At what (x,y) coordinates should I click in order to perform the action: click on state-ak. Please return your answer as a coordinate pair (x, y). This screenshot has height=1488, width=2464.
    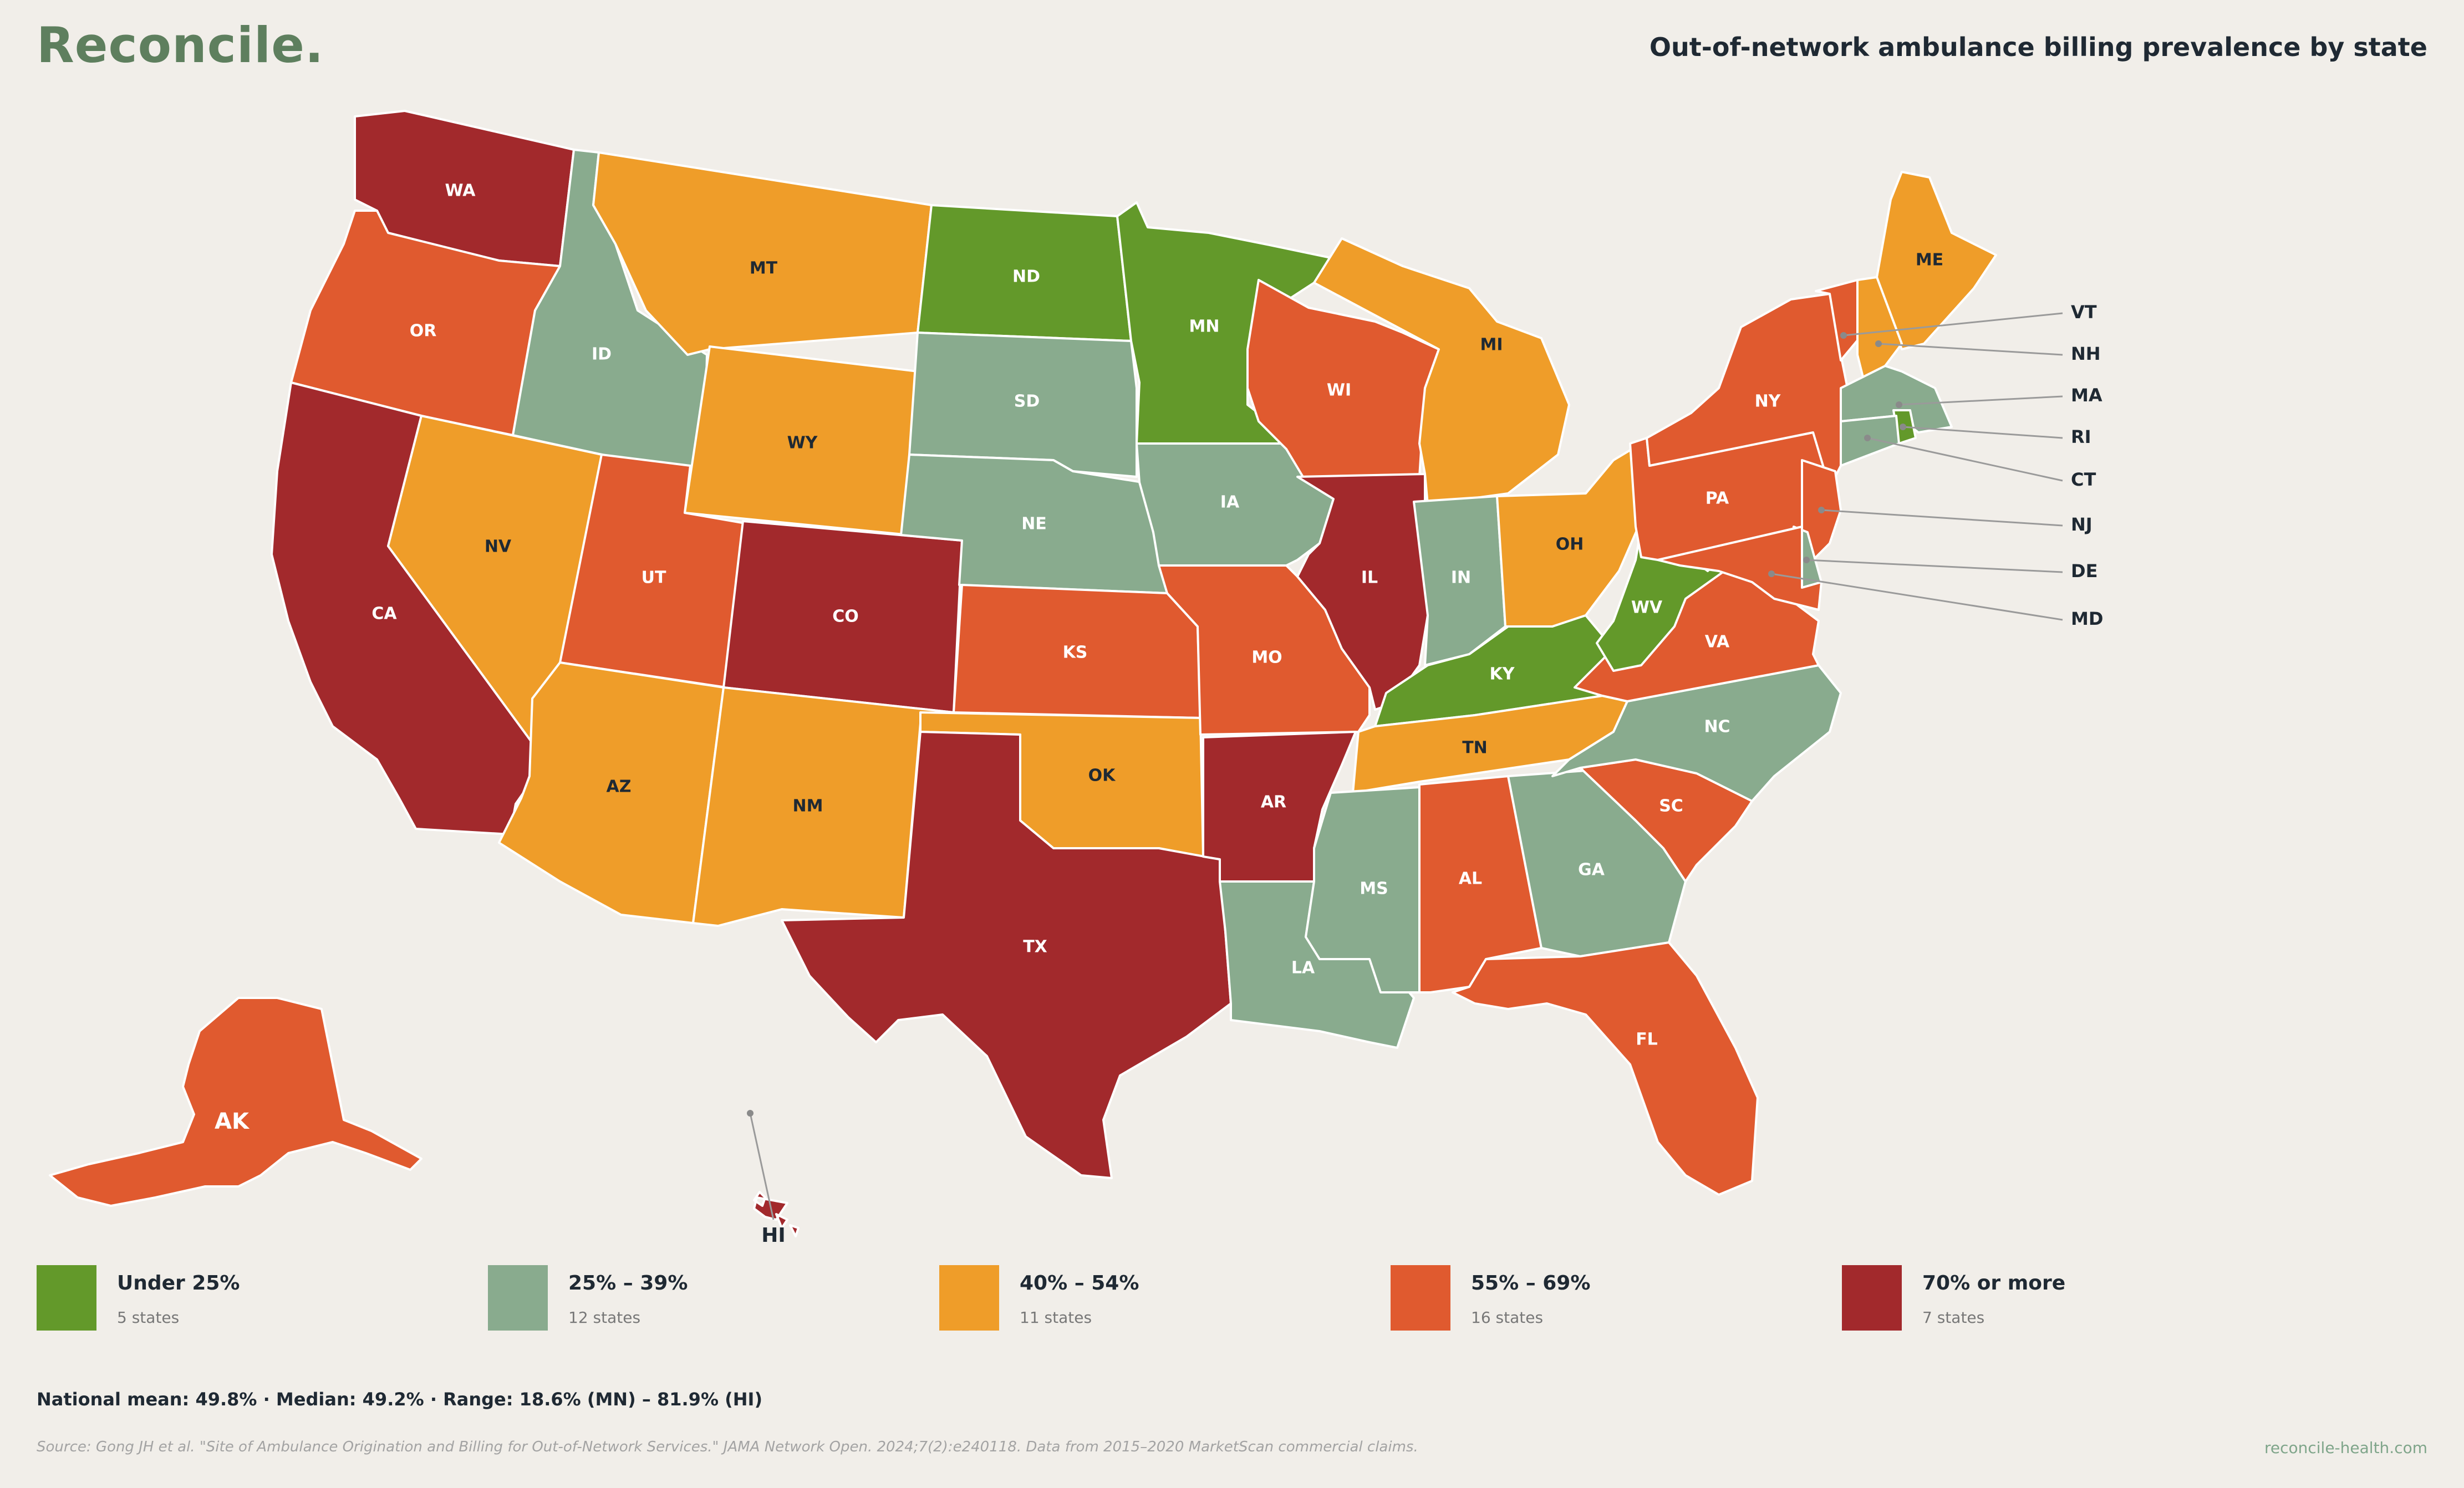
    Looking at the image, I should click on (236, 1102).